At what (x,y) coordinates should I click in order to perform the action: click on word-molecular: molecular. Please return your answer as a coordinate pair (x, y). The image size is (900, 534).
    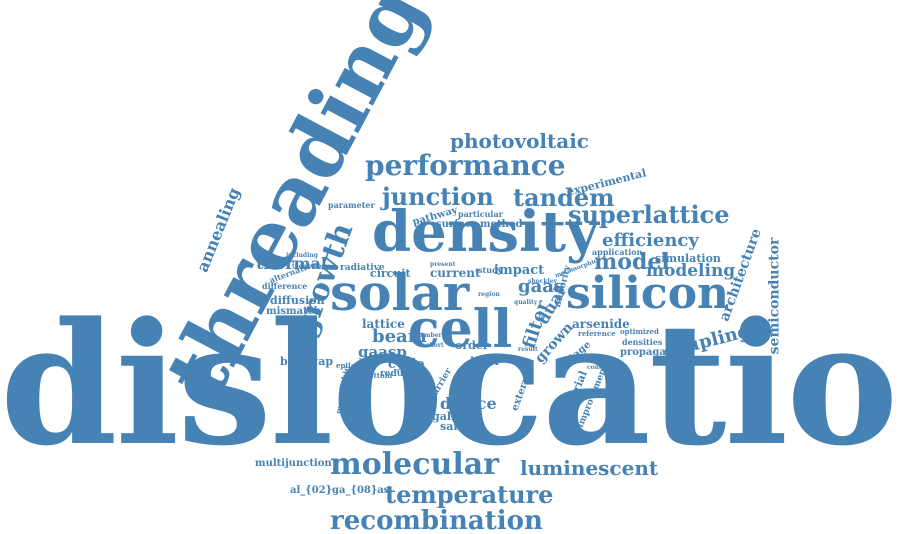
    Looking at the image, I should click on (414, 465).